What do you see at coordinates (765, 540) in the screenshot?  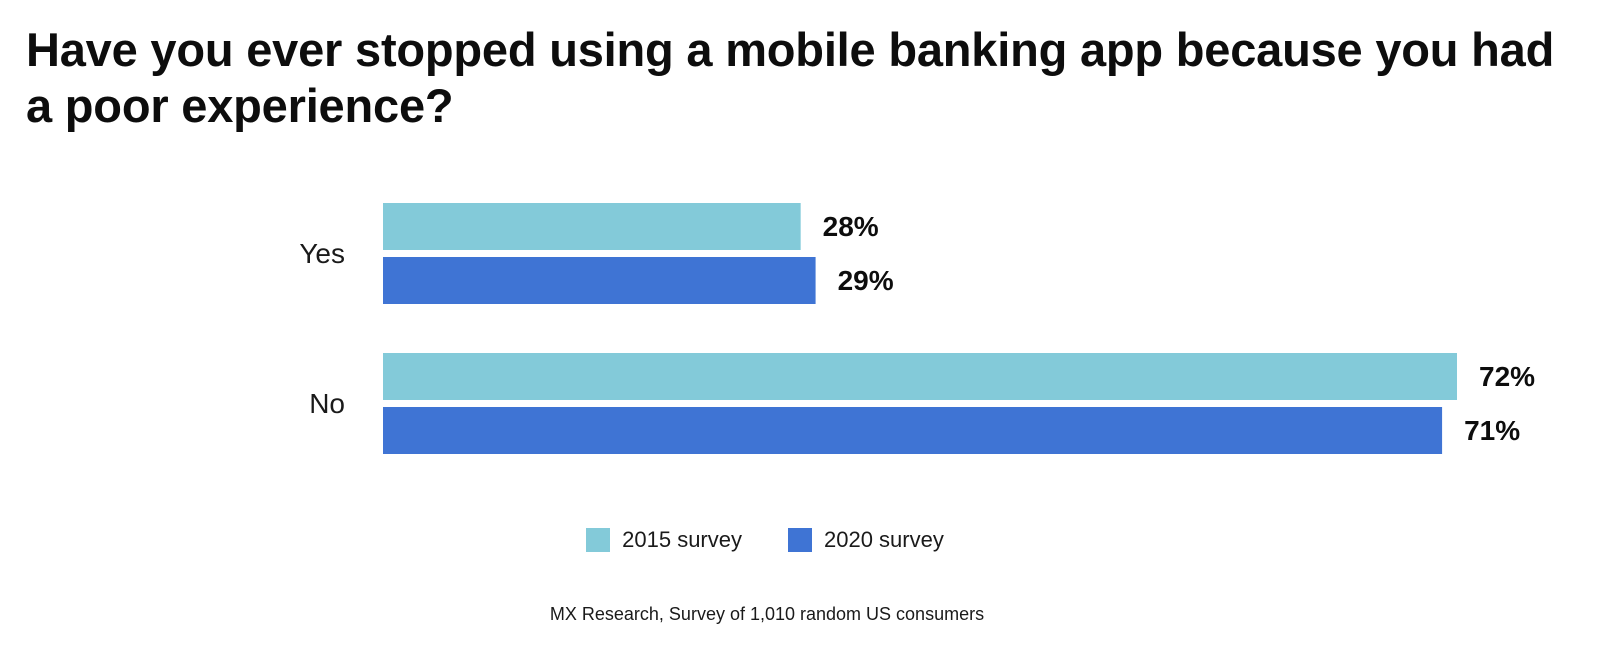 I see `legend: 2015 survey 2020 survey` at bounding box center [765, 540].